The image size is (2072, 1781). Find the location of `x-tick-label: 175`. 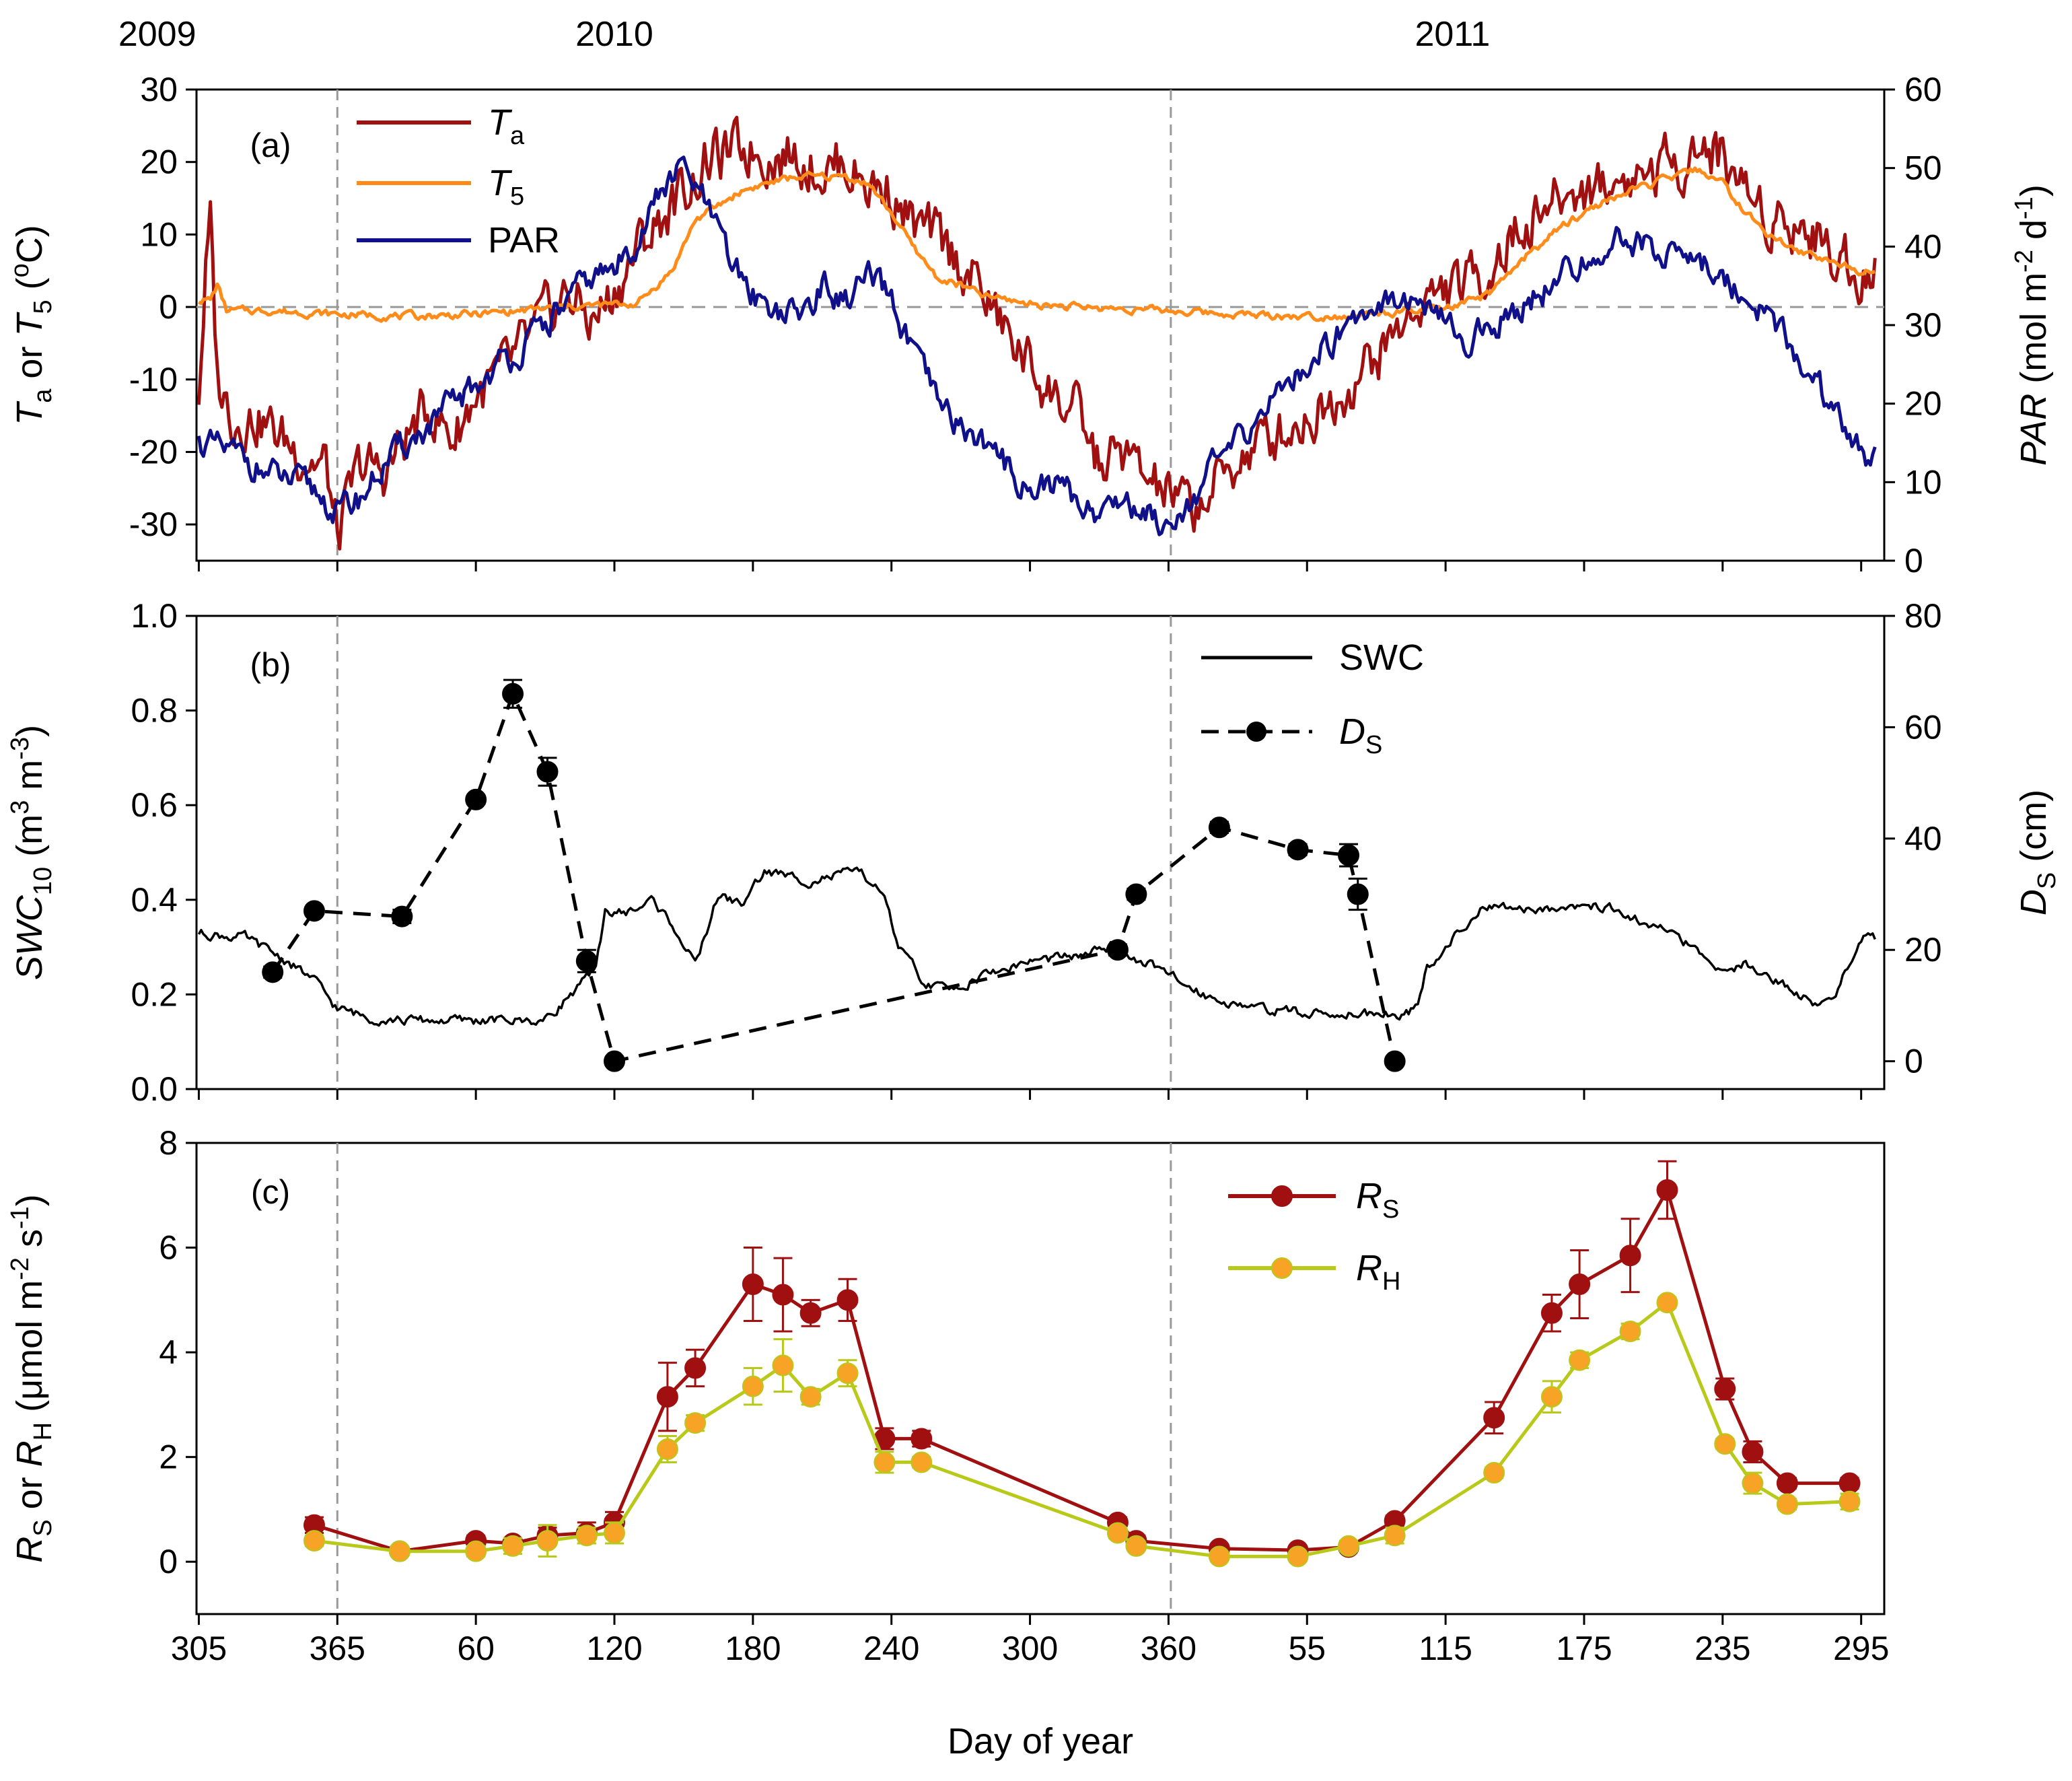

x-tick-label: 175 is located at coordinates (1584, 1648).